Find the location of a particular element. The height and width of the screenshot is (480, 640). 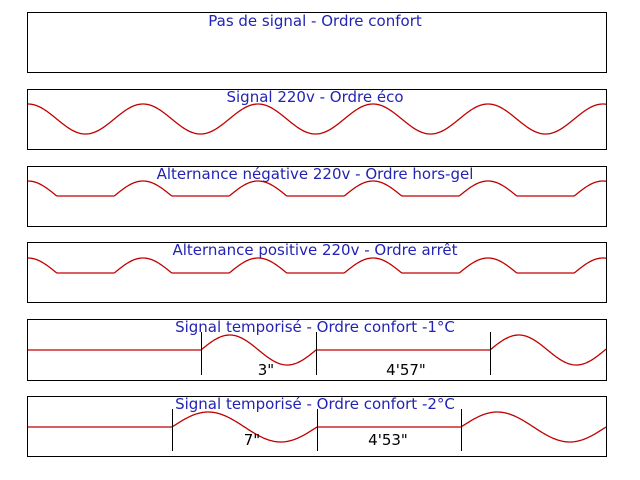

duration-label: 4'57" is located at coordinates (406, 370).